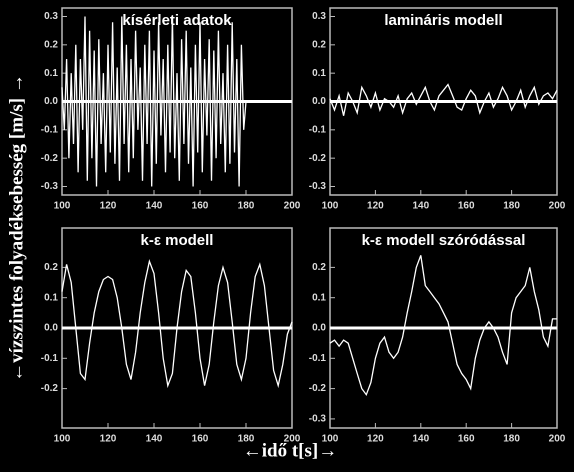 The height and width of the screenshot is (472, 574). I want to click on panel-title: k-ε modell, so click(177, 240).